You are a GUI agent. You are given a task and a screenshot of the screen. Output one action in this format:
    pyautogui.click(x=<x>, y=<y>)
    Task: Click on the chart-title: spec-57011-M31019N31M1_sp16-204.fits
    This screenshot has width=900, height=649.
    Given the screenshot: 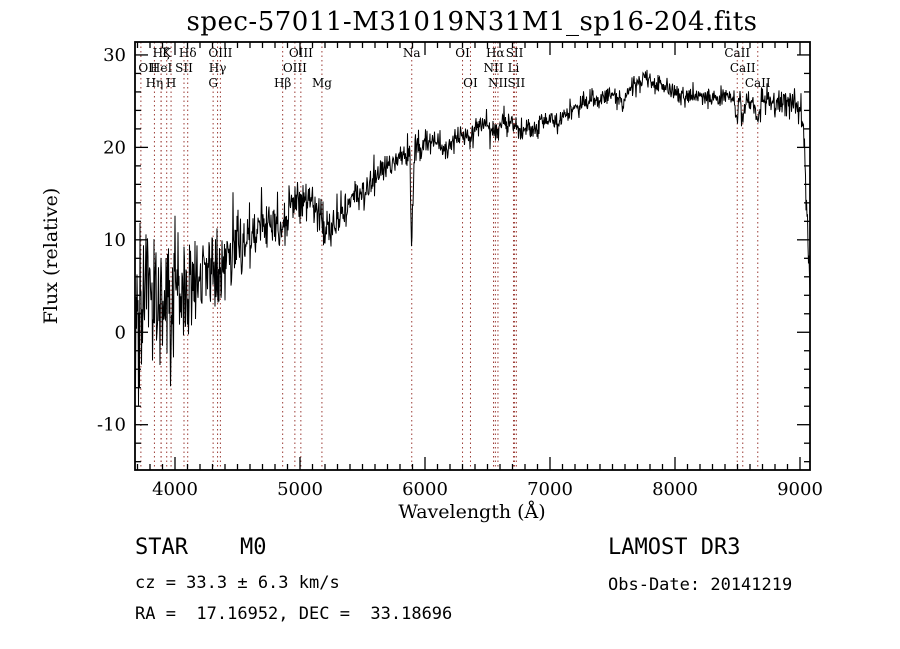 What is the action you would take?
    pyautogui.click(x=471, y=22)
    